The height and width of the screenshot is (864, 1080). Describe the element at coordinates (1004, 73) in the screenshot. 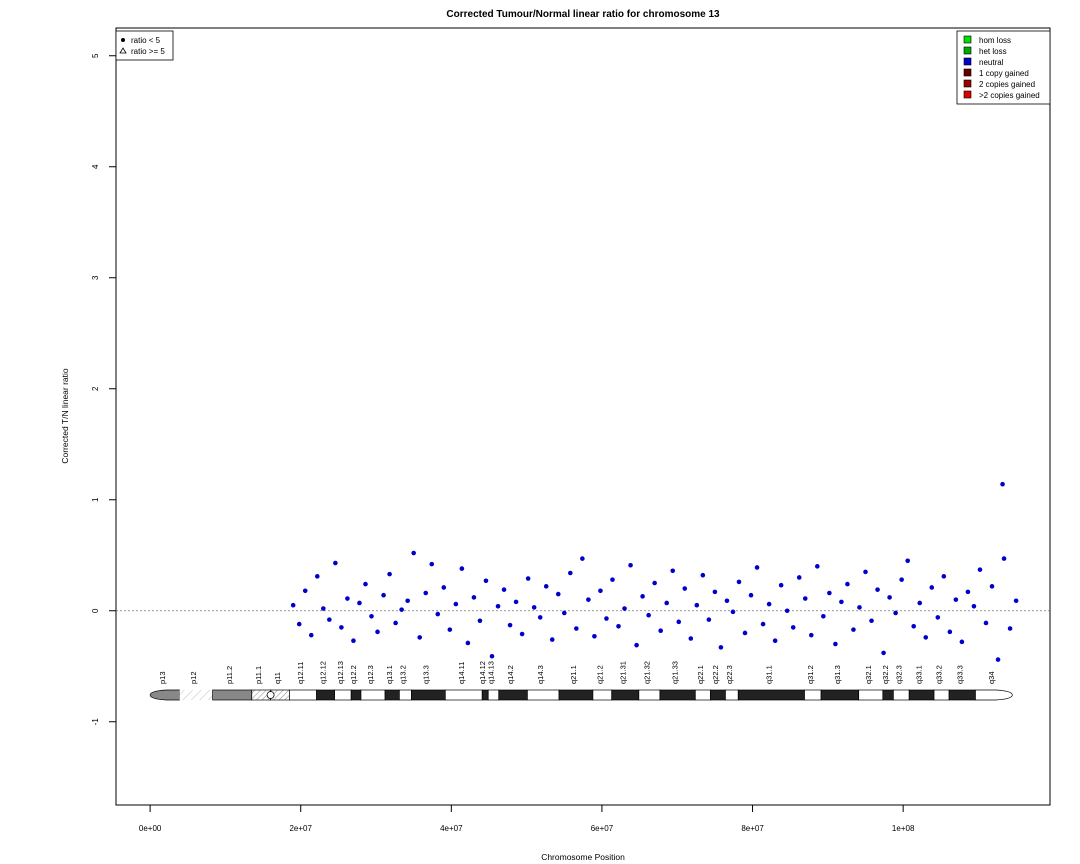

I see `legend-label: 1 copy gained` at that location.